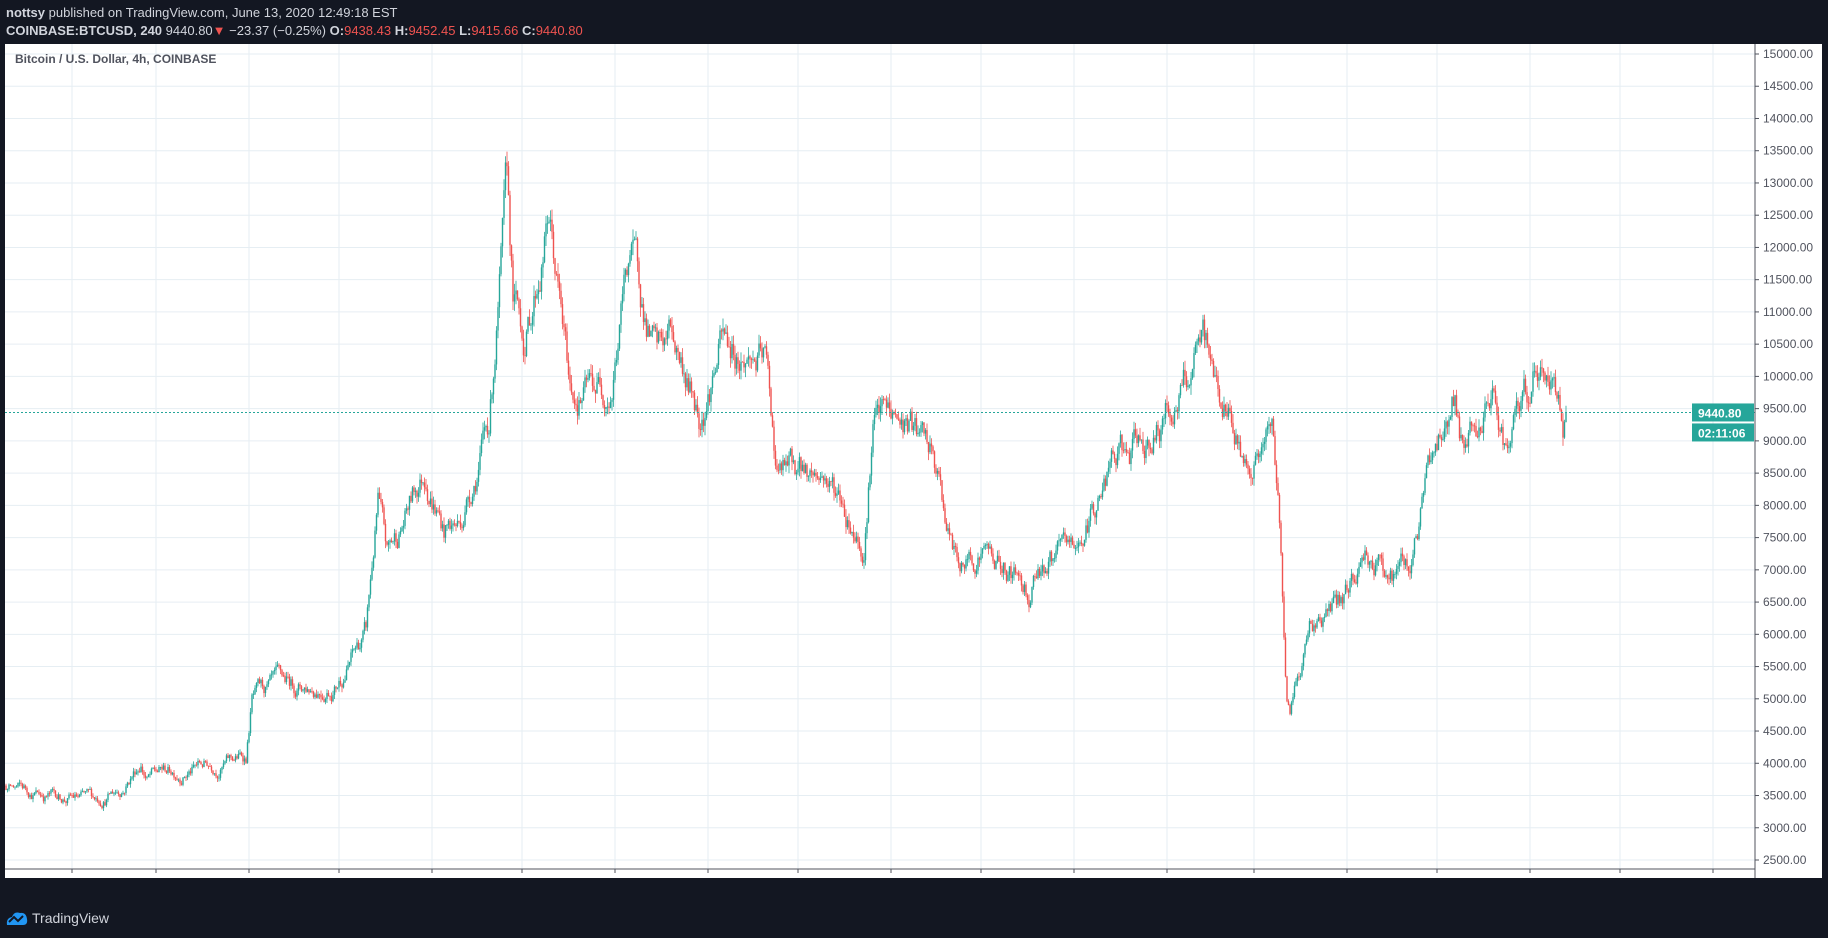  Describe the element at coordinates (465, 30) in the screenshot. I see `low-label: L:` at that location.